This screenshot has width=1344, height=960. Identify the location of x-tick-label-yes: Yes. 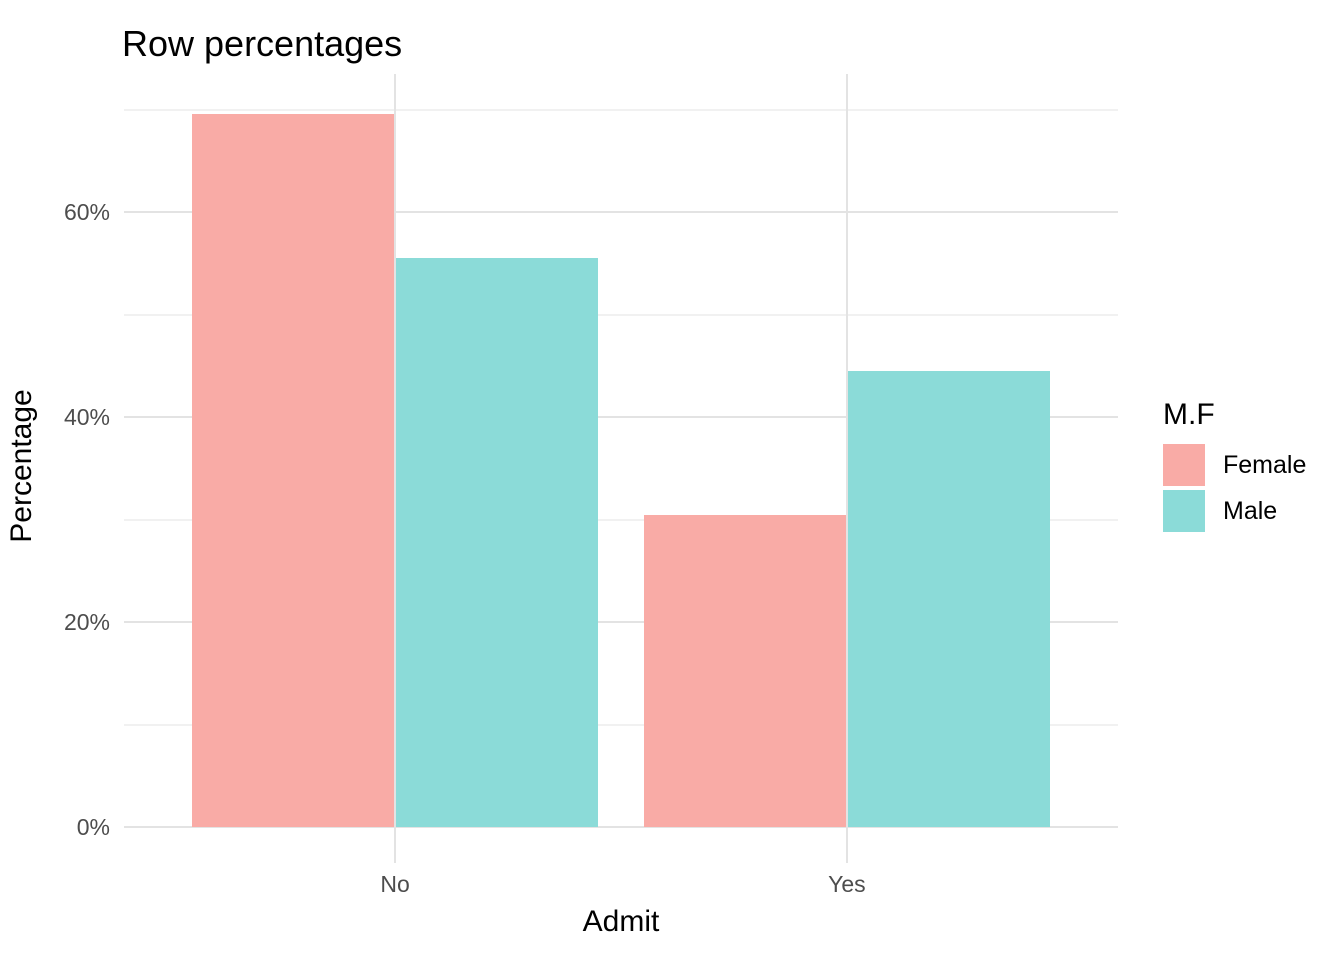
(847, 884).